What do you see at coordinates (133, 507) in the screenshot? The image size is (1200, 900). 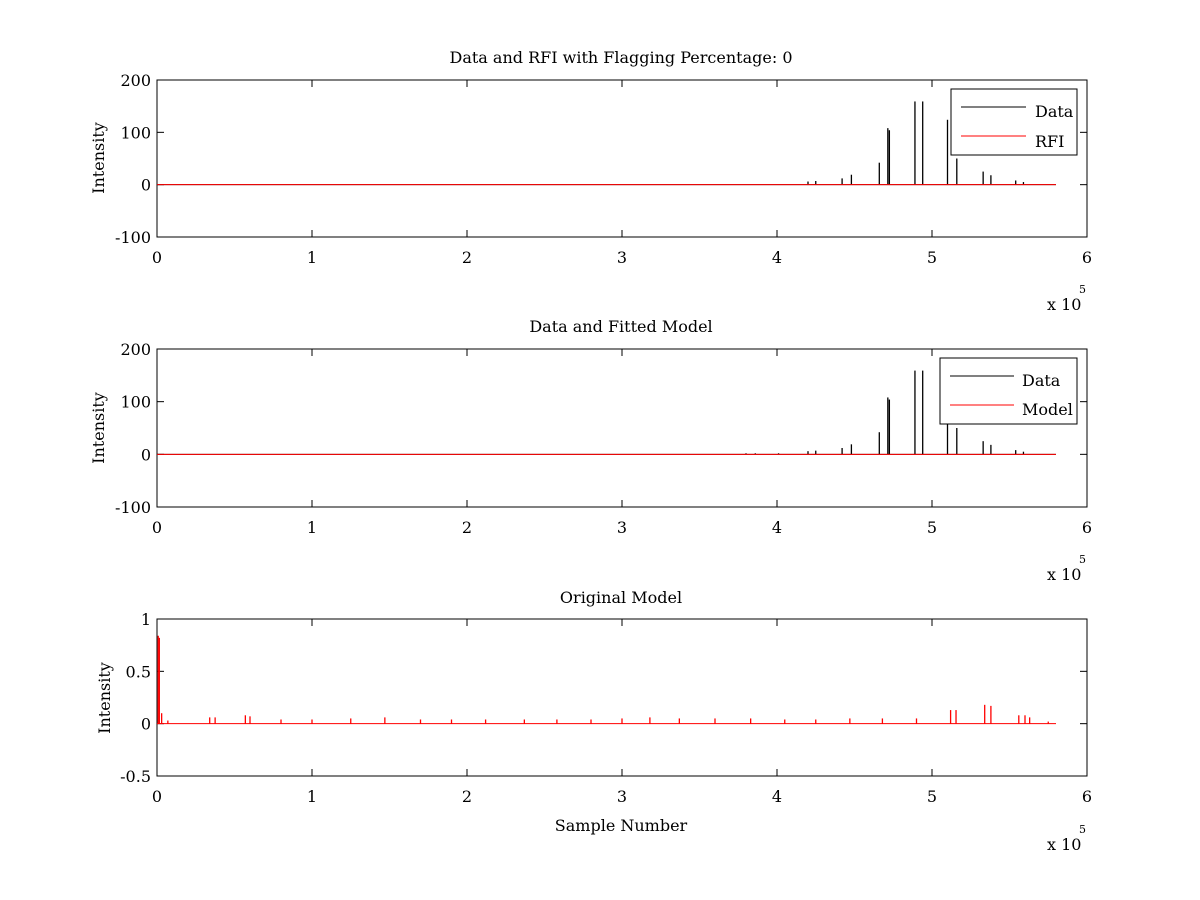 I see `subplot-2-ytick-label: -100` at bounding box center [133, 507].